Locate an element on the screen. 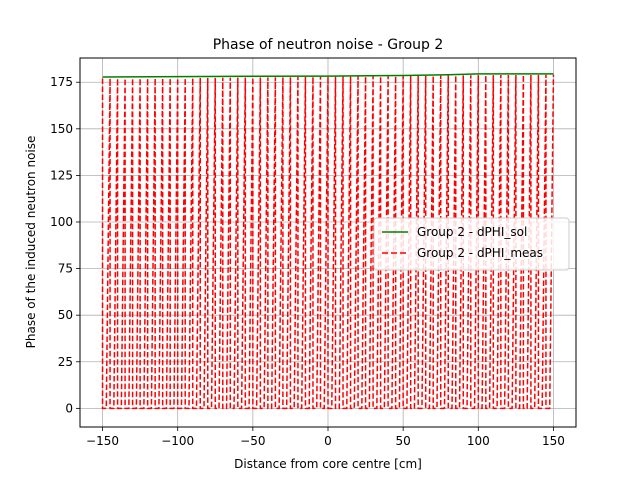  y-tick-label: 175 is located at coordinates (61, 82).